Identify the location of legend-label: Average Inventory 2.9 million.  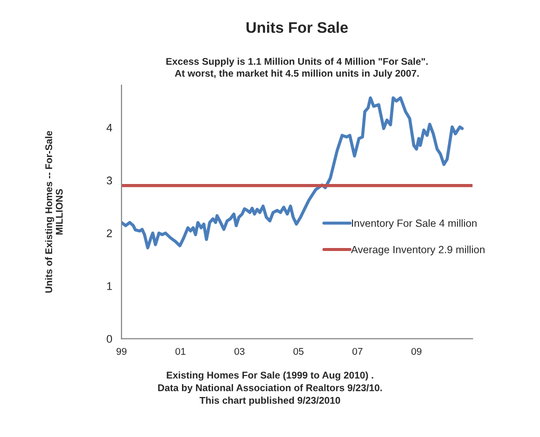
(417, 251).